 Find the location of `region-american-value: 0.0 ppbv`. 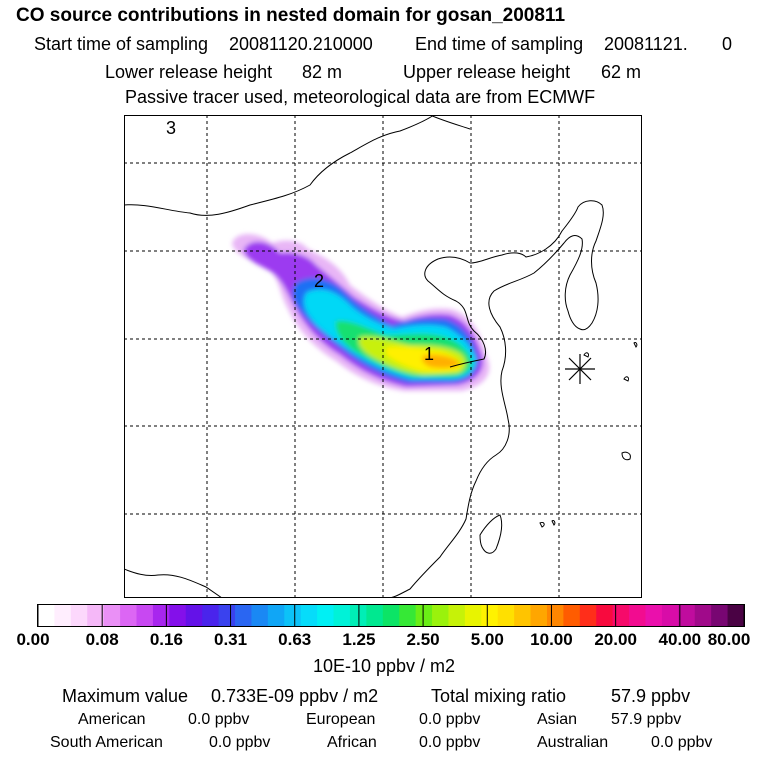

region-american-value: 0.0 ppbv is located at coordinates (219, 719).